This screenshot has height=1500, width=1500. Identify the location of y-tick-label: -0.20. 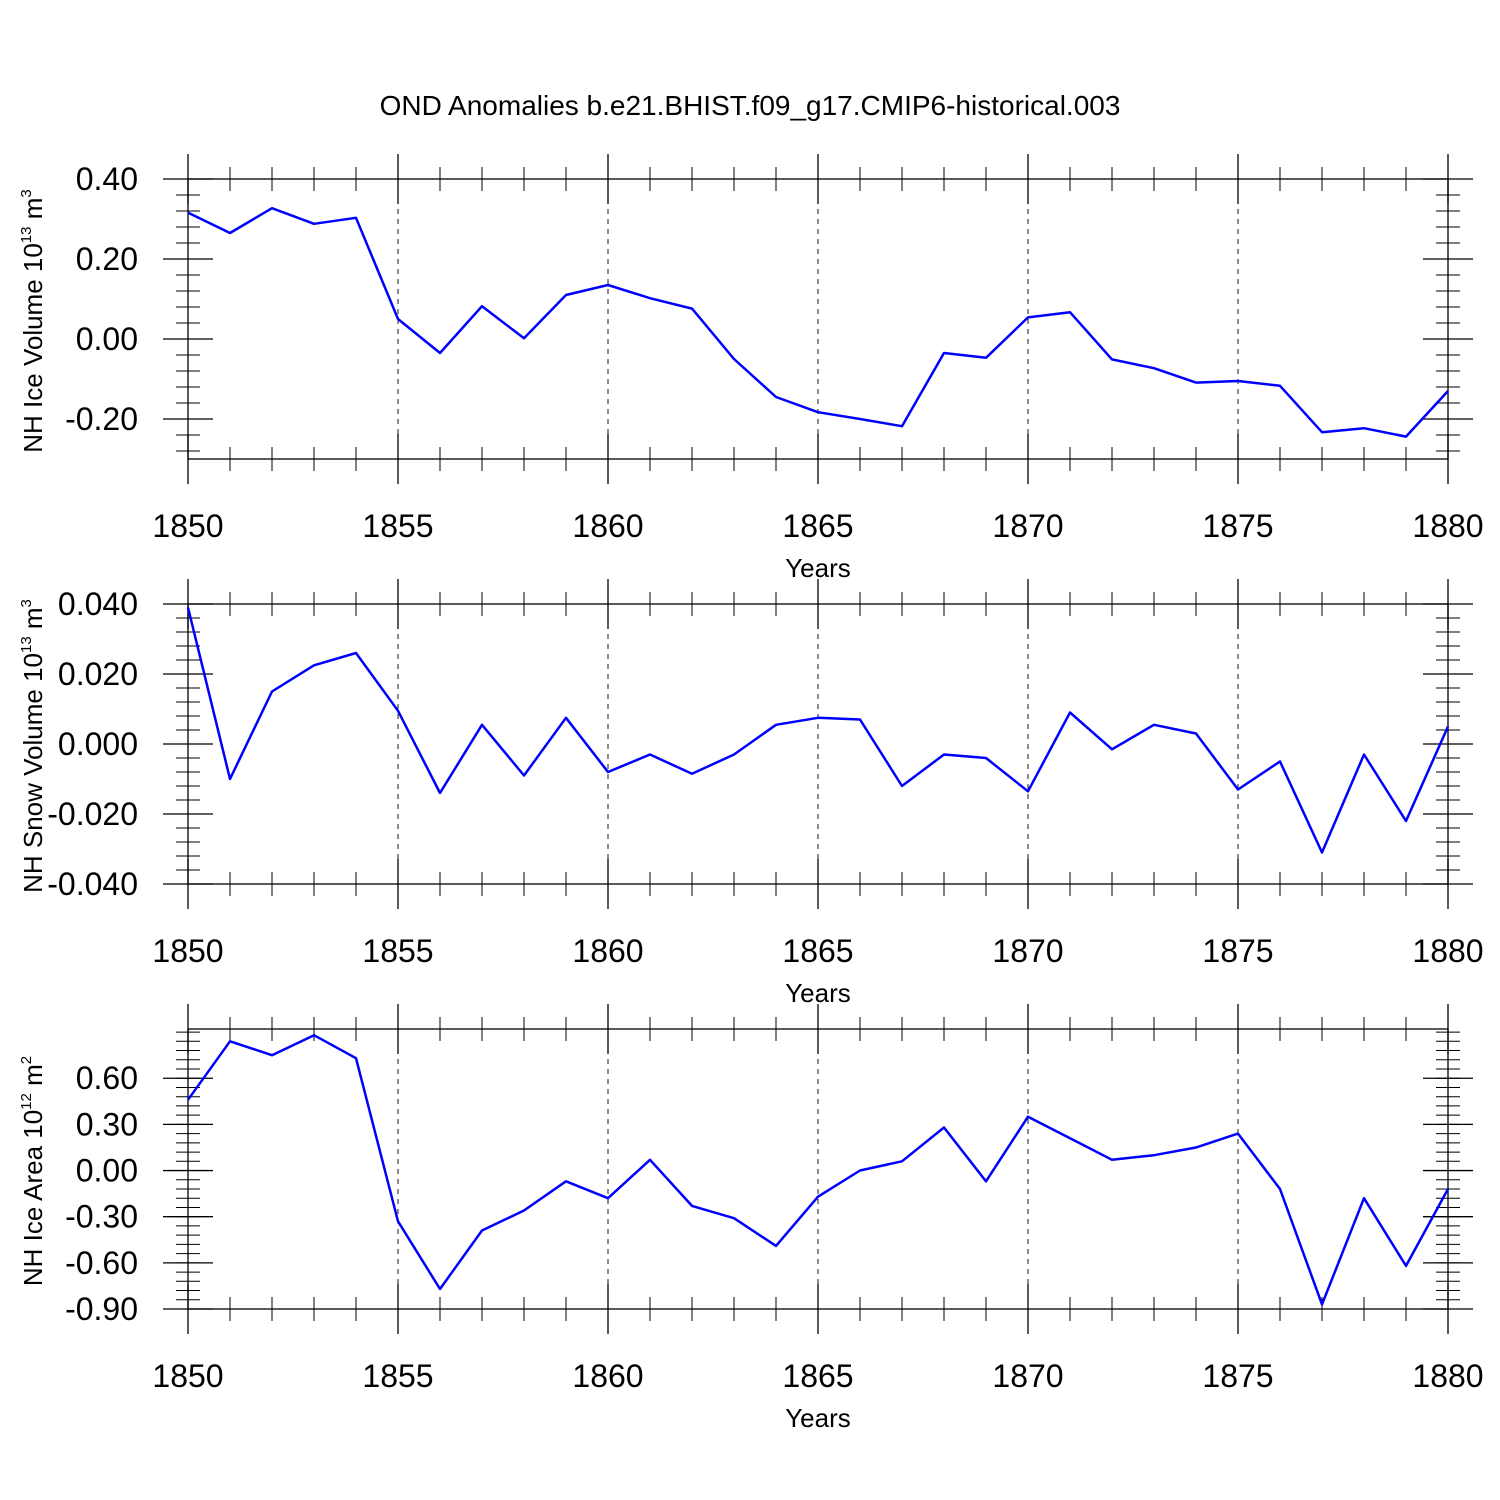
(101, 419).